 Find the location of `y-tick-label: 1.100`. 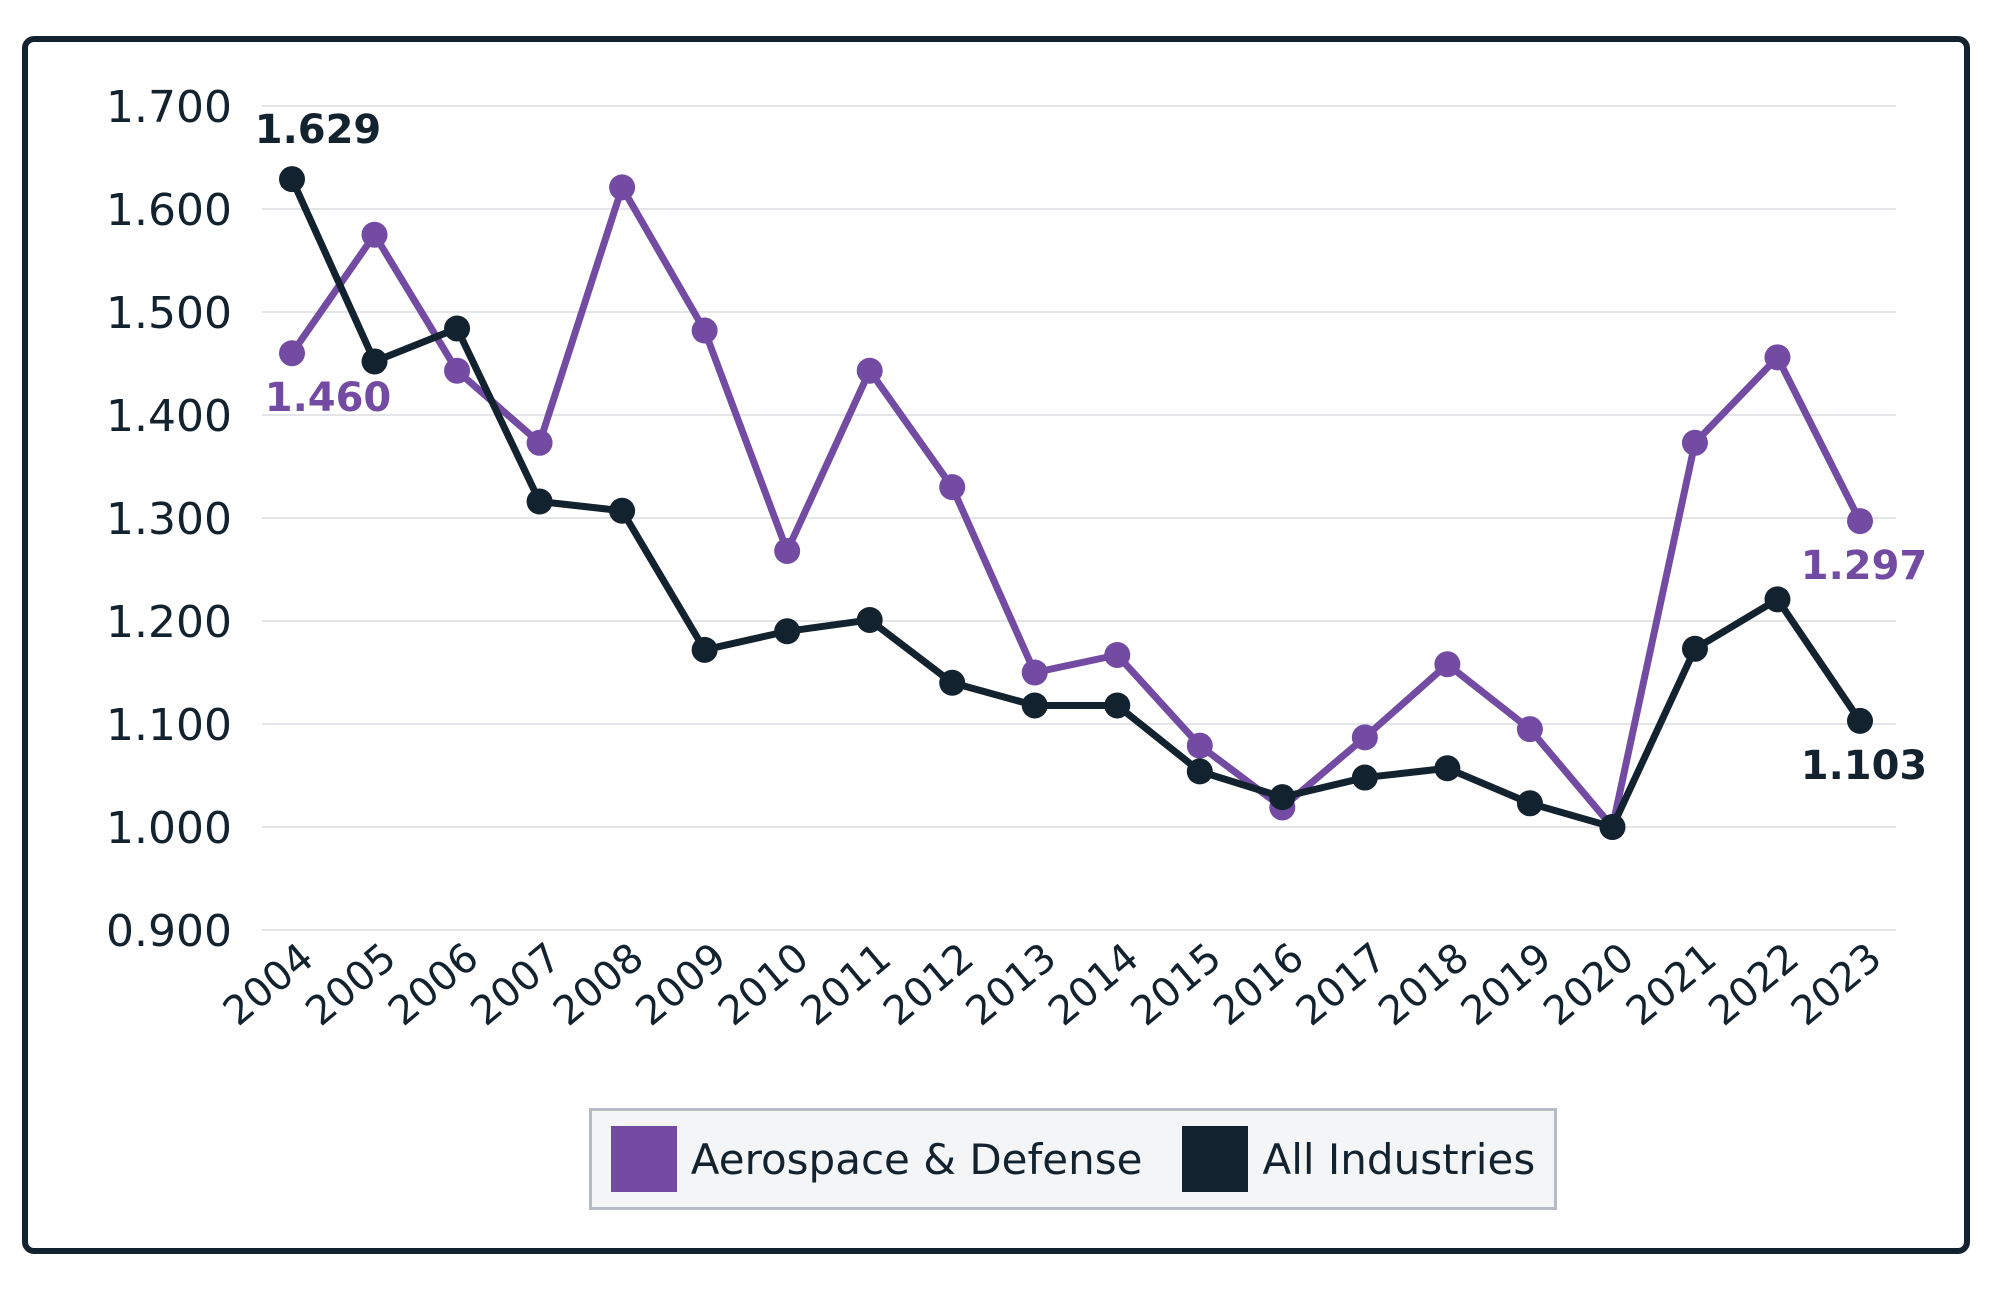

y-tick-label: 1.100 is located at coordinates (169, 725).